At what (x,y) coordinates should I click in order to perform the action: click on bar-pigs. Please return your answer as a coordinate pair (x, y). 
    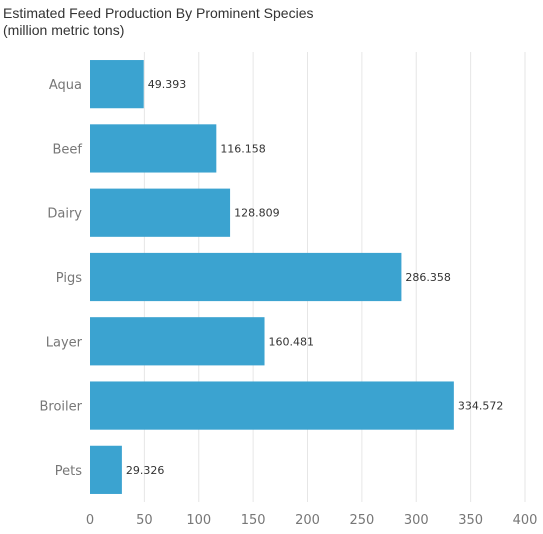
    Looking at the image, I should click on (246, 277).